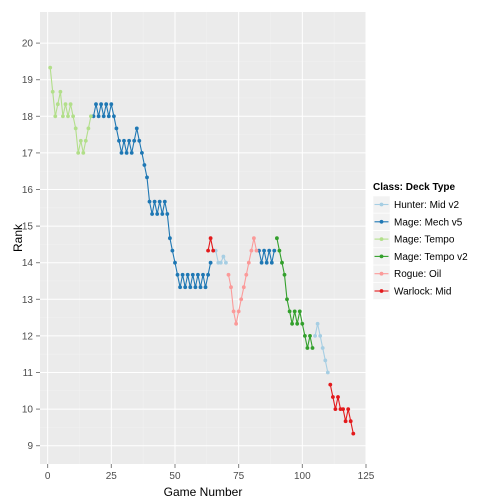  What do you see at coordinates (422, 292) in the screenshot?
I see `legend-label: Warlock: Mid` at bounding box center [422, 292].